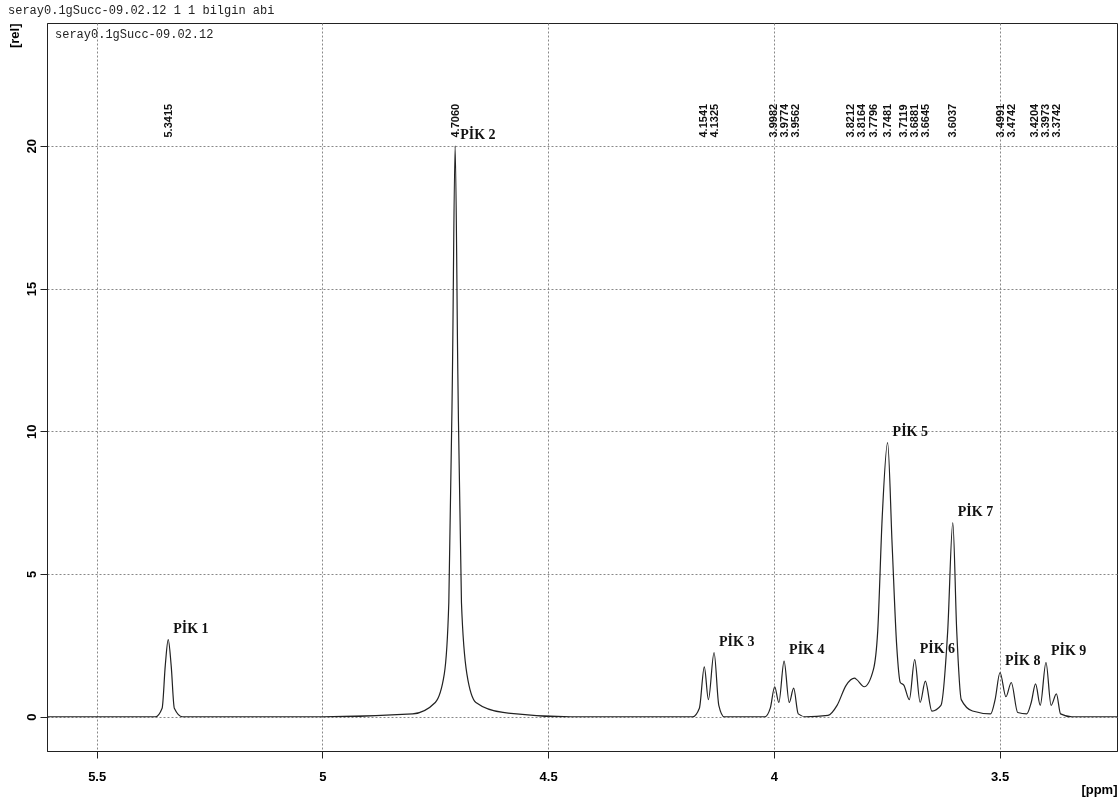 This screenshot has width=1120, height=810. I want to click on annotation: PİK 1, so click(191, 627).